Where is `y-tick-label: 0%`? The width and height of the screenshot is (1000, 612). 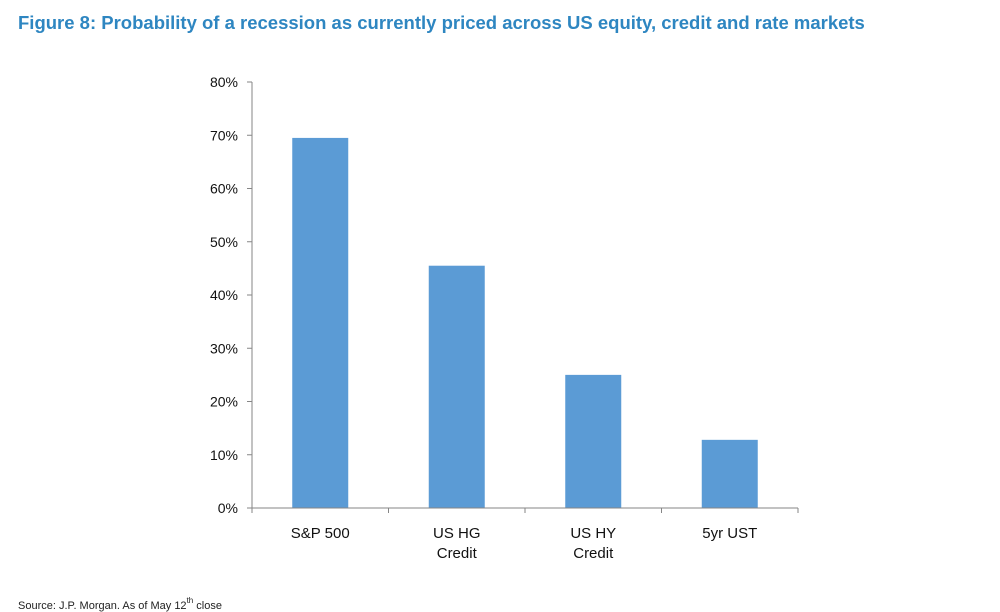
y-tick-label: 0% is located at coordinates (228, 508).